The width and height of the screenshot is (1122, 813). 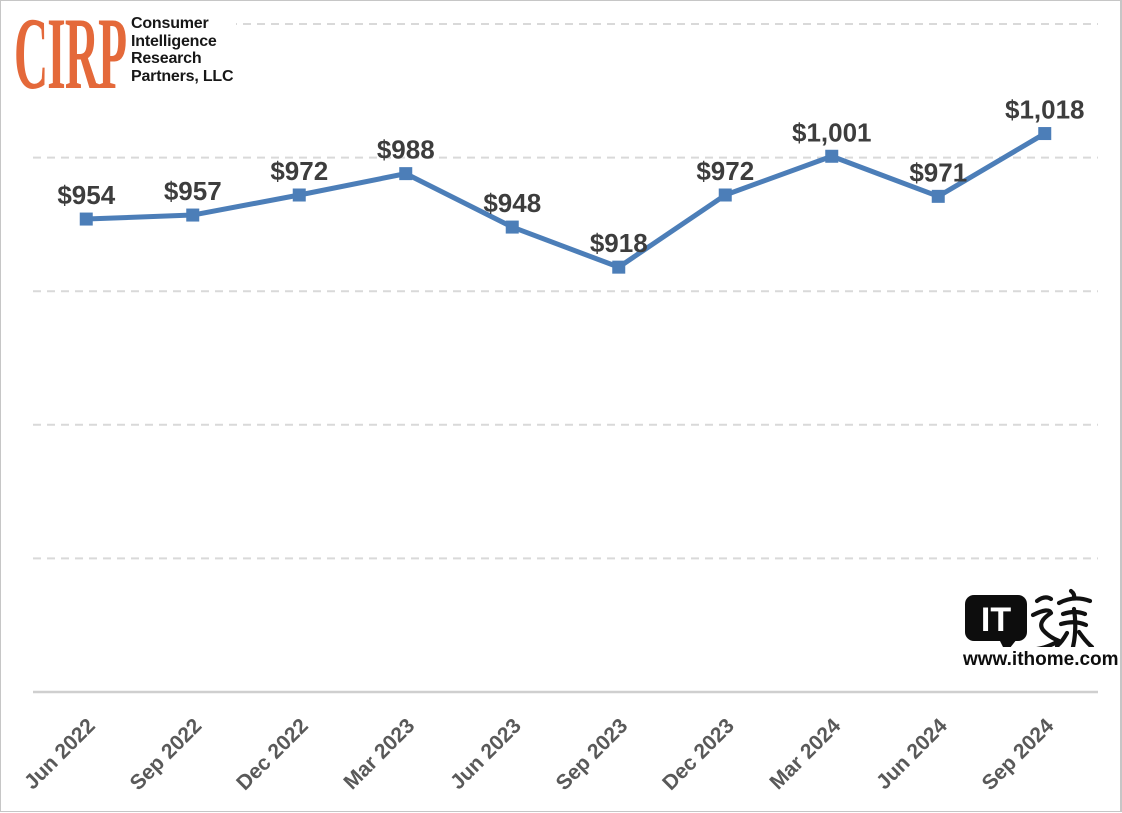 What do you see at coordinates (1062, 617) in the screenshot?
I see `zhijia-calligraphy-icon` at bounding box center [1062, 617].